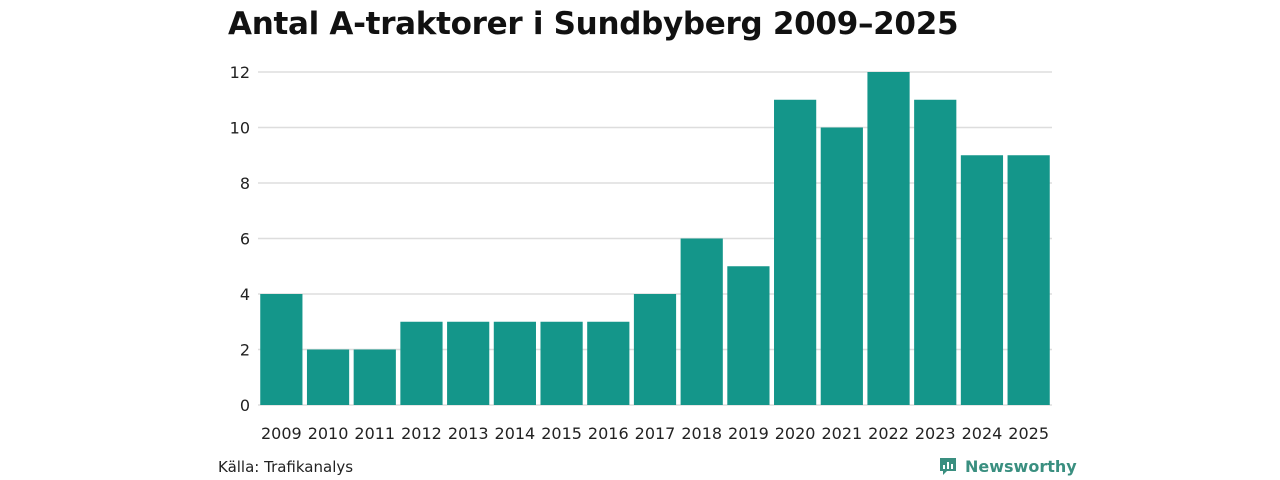  I want to click on brand-name: Newsworthy, so click(1021, 466).